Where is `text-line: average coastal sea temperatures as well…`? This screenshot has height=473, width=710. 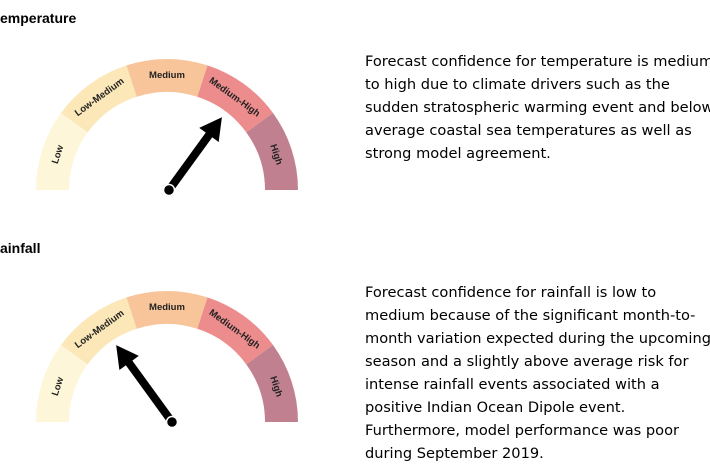
text-line: average coastal sea temperatures as well… is located at coordinates (528, 130).